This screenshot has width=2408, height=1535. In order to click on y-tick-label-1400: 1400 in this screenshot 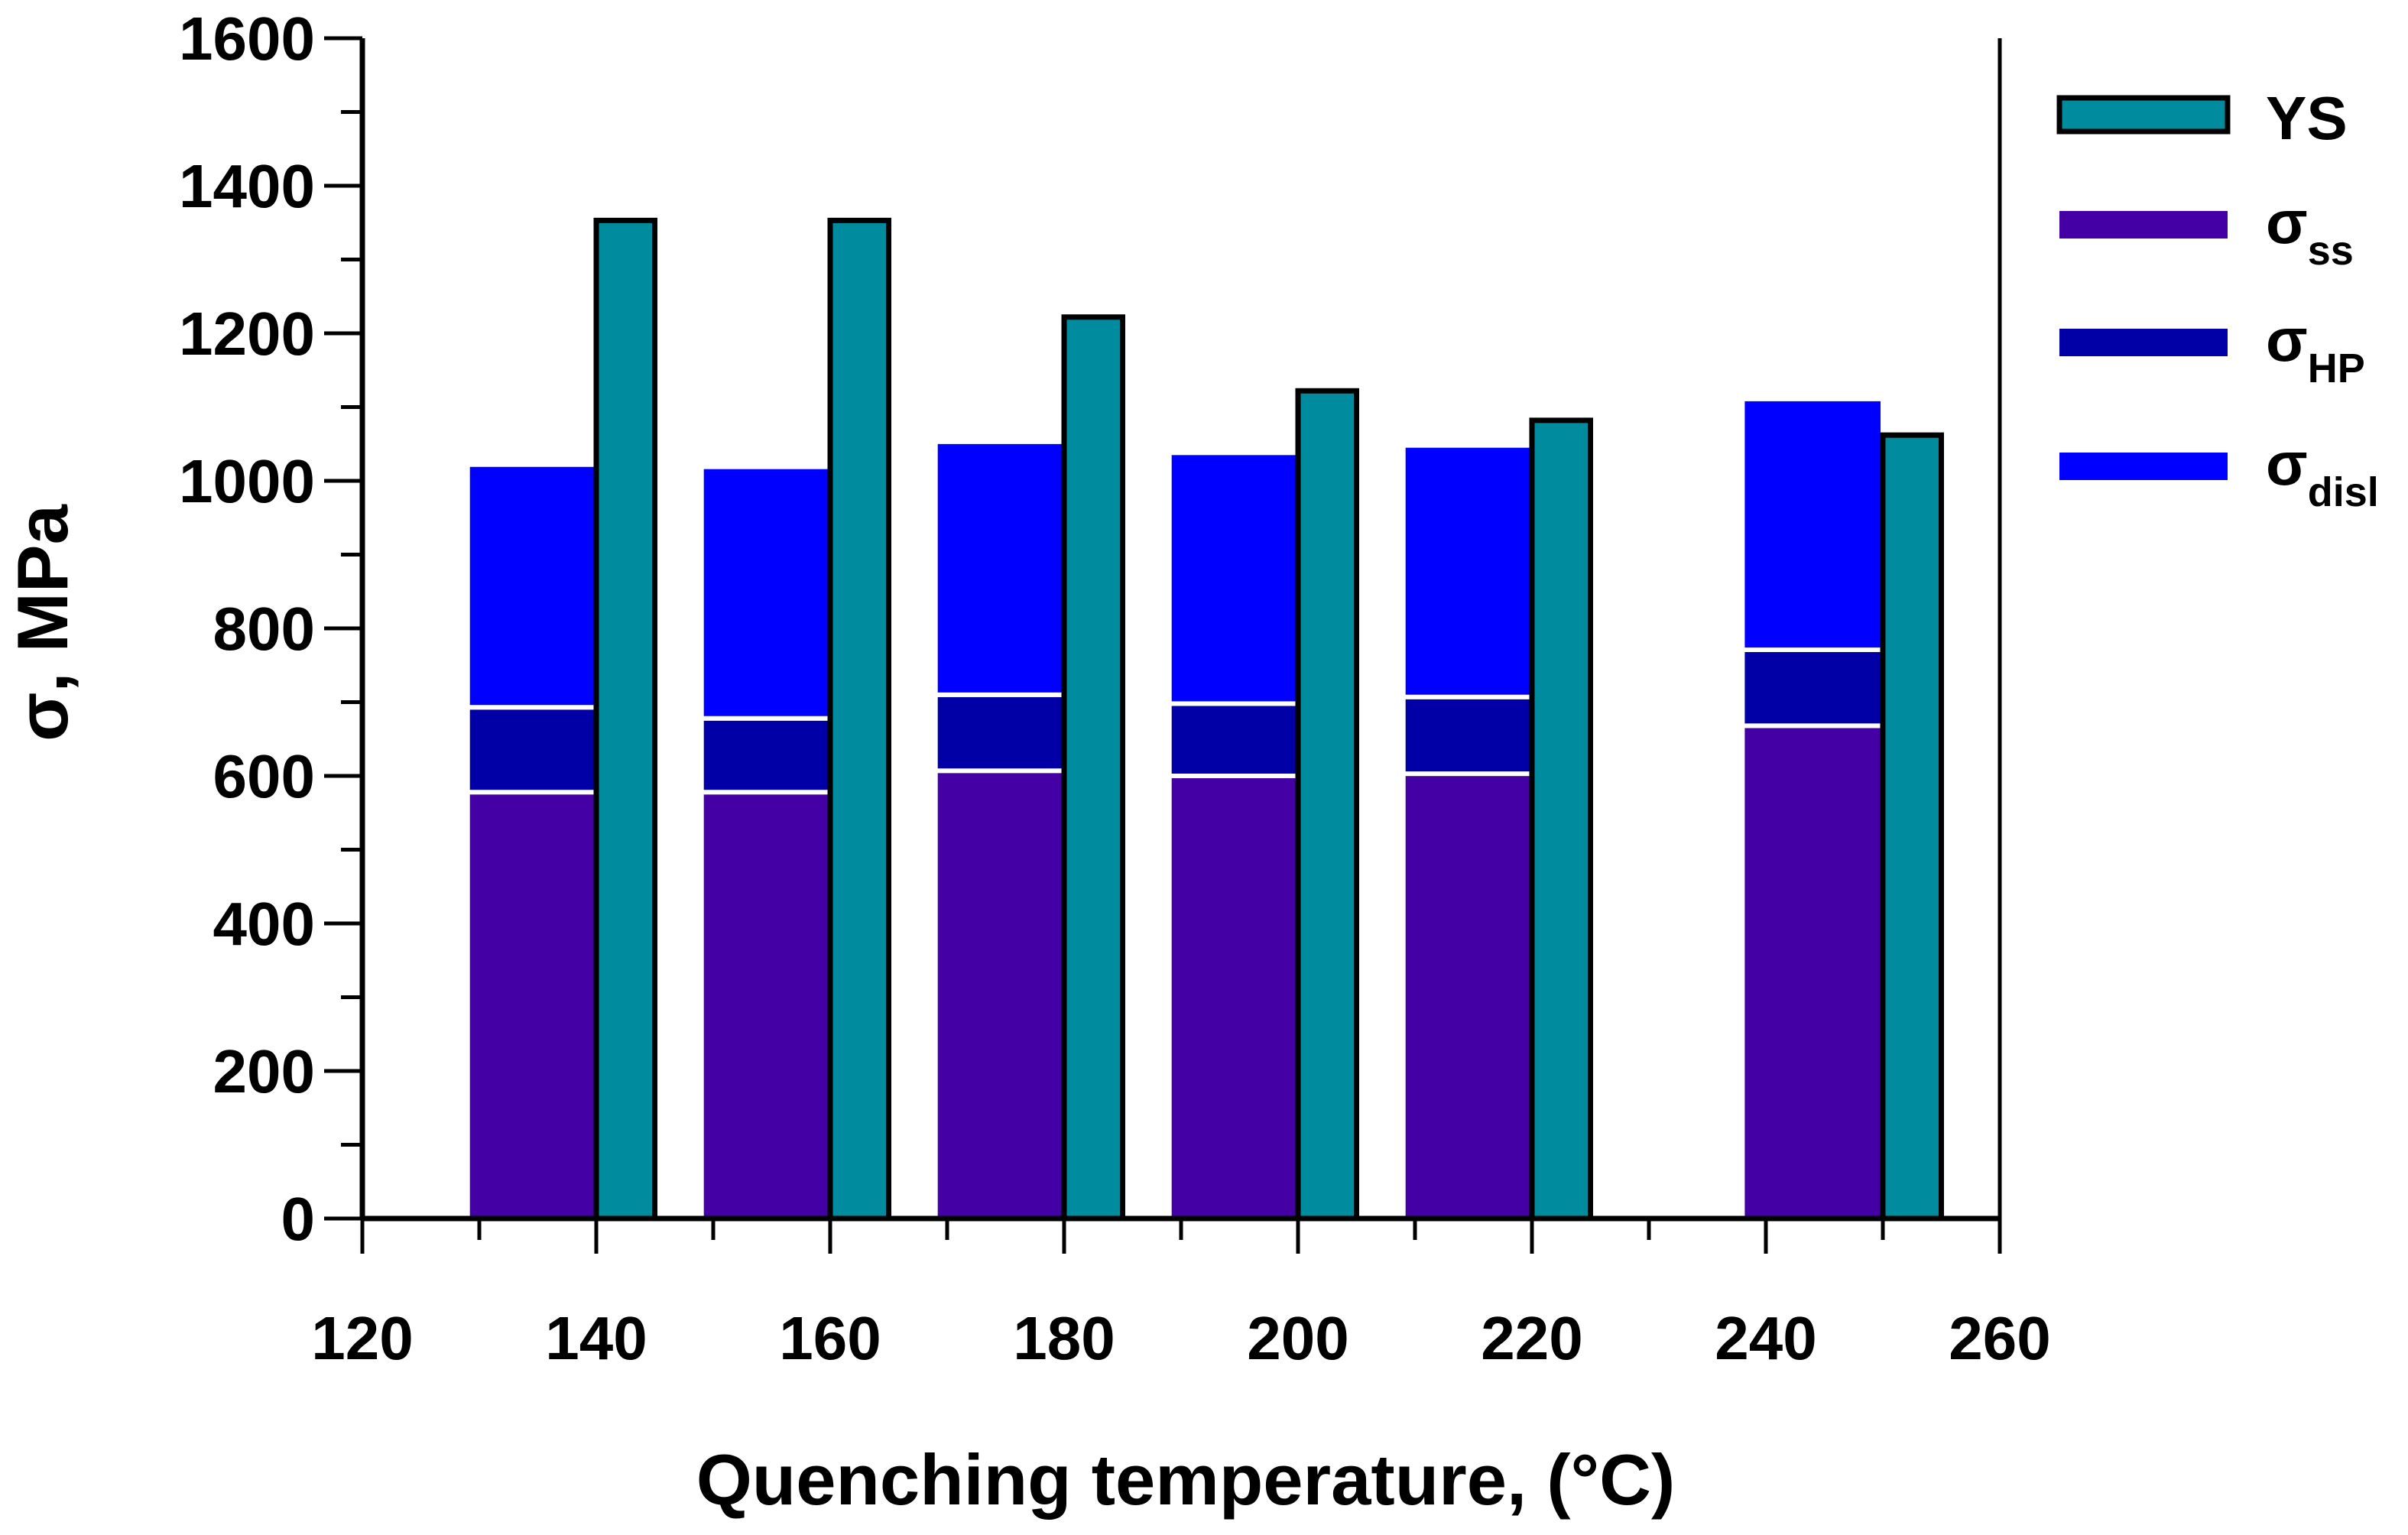, I will do `click(247, 186)`.